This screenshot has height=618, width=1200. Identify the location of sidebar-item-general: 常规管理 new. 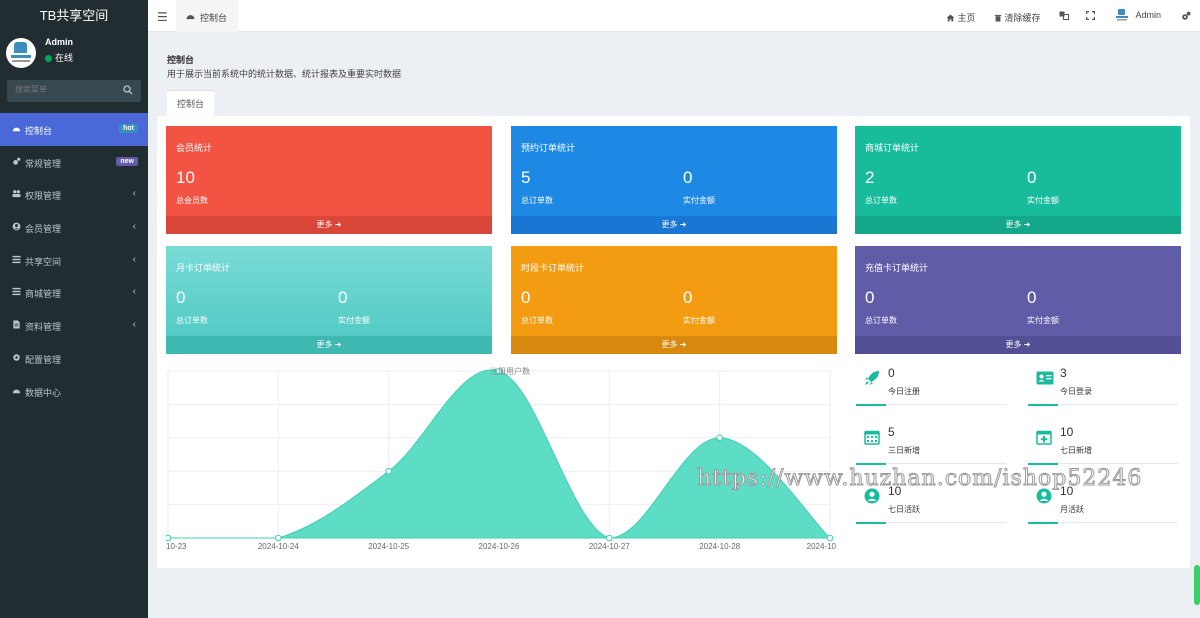
(74, 162).